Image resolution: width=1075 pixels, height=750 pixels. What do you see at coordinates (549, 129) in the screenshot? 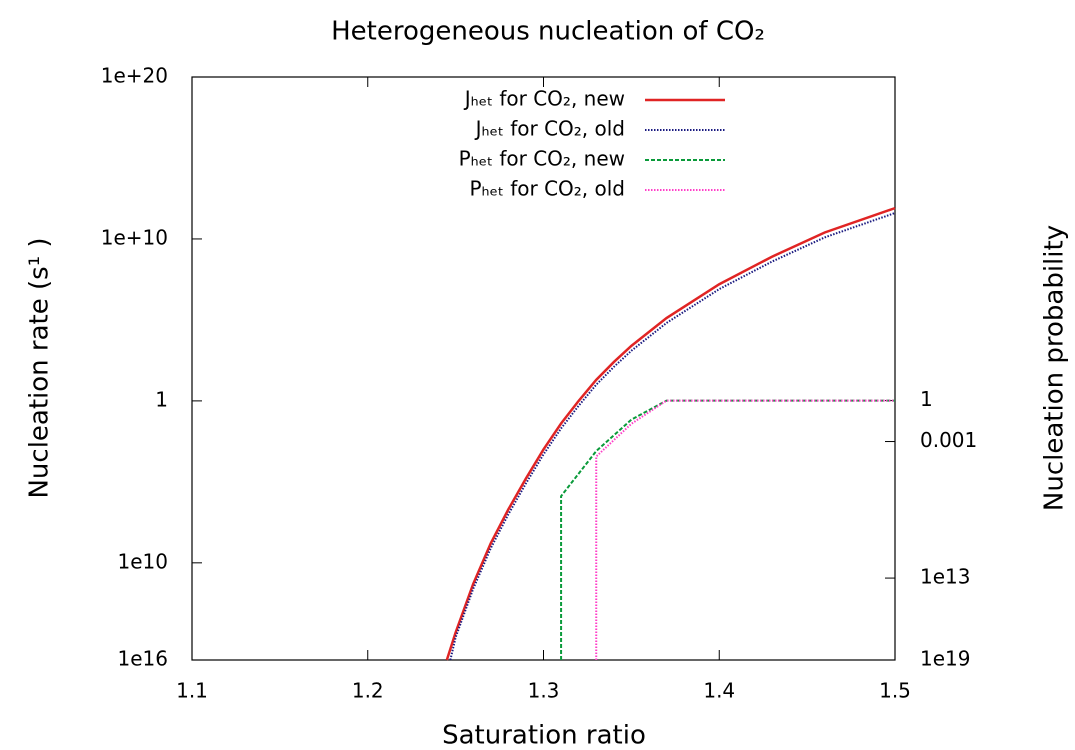
I see `legend-label: Jₕₑₜ for CO₂, old` at bounding box center [549, 129].